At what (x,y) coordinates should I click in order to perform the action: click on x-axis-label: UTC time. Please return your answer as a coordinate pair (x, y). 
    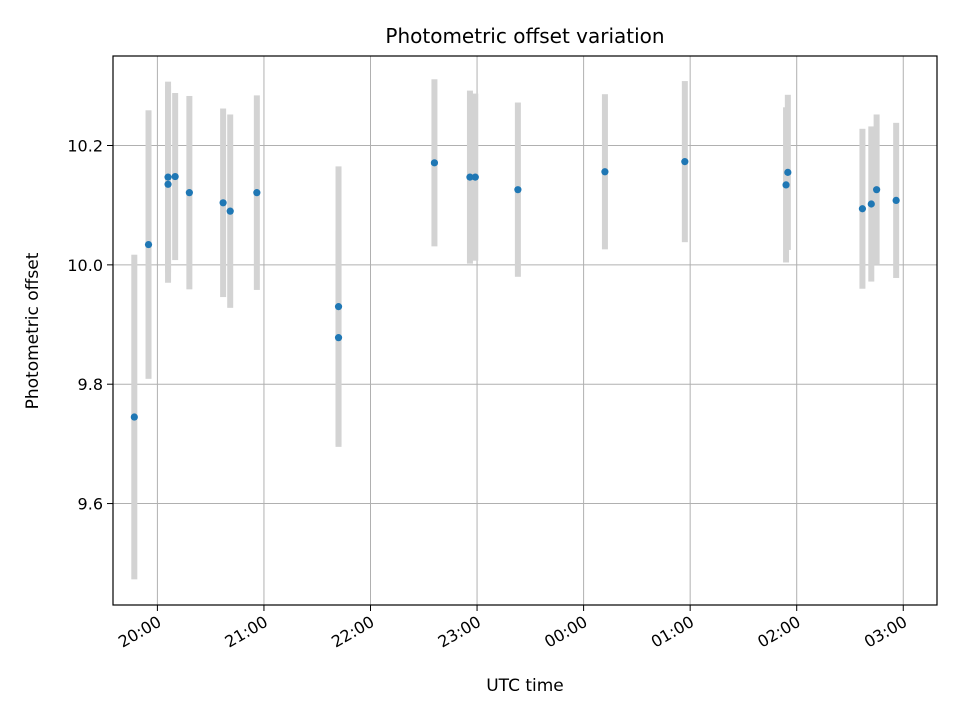
    Looking at the image, I should click on (525, 686).